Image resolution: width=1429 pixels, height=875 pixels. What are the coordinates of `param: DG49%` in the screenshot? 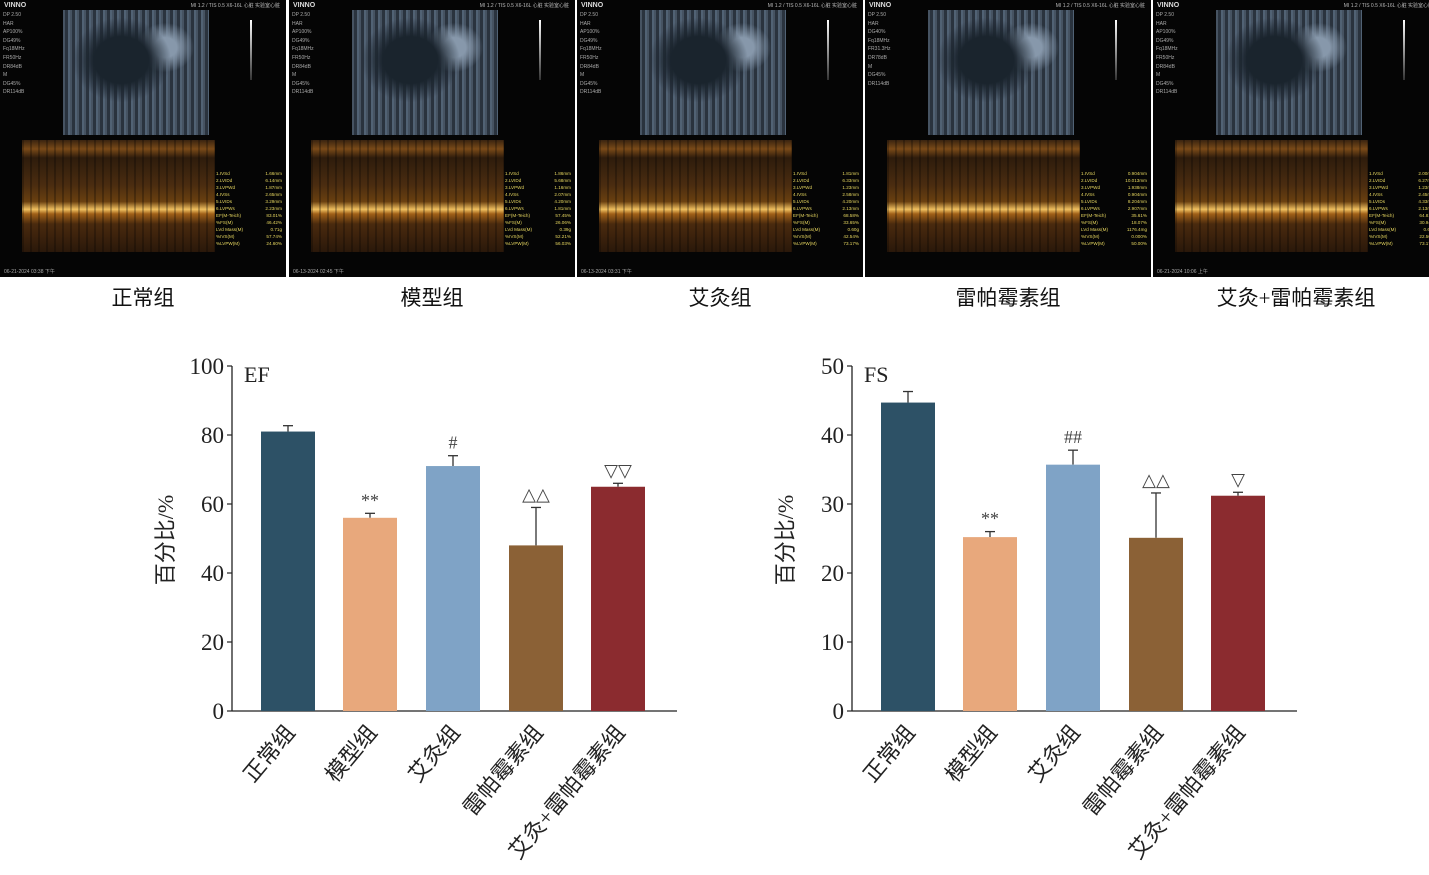 It's located at (1165, 40).